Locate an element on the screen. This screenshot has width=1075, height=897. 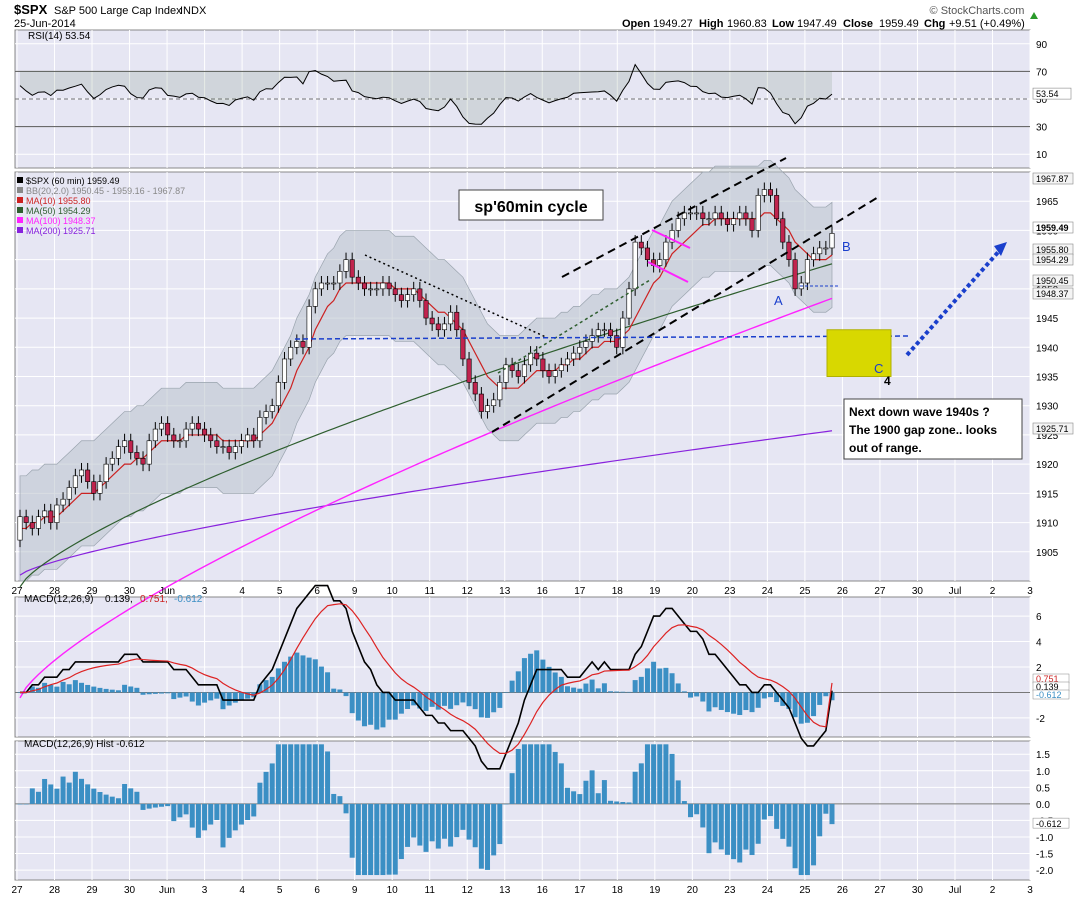
y-tick-label: -1.5 is located at coordinates (1045, 855).